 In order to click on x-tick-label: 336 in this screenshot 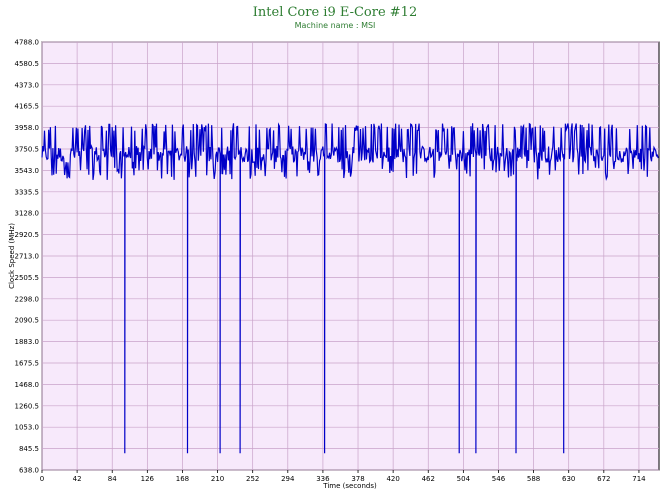, I will do `click(323, 479)`.